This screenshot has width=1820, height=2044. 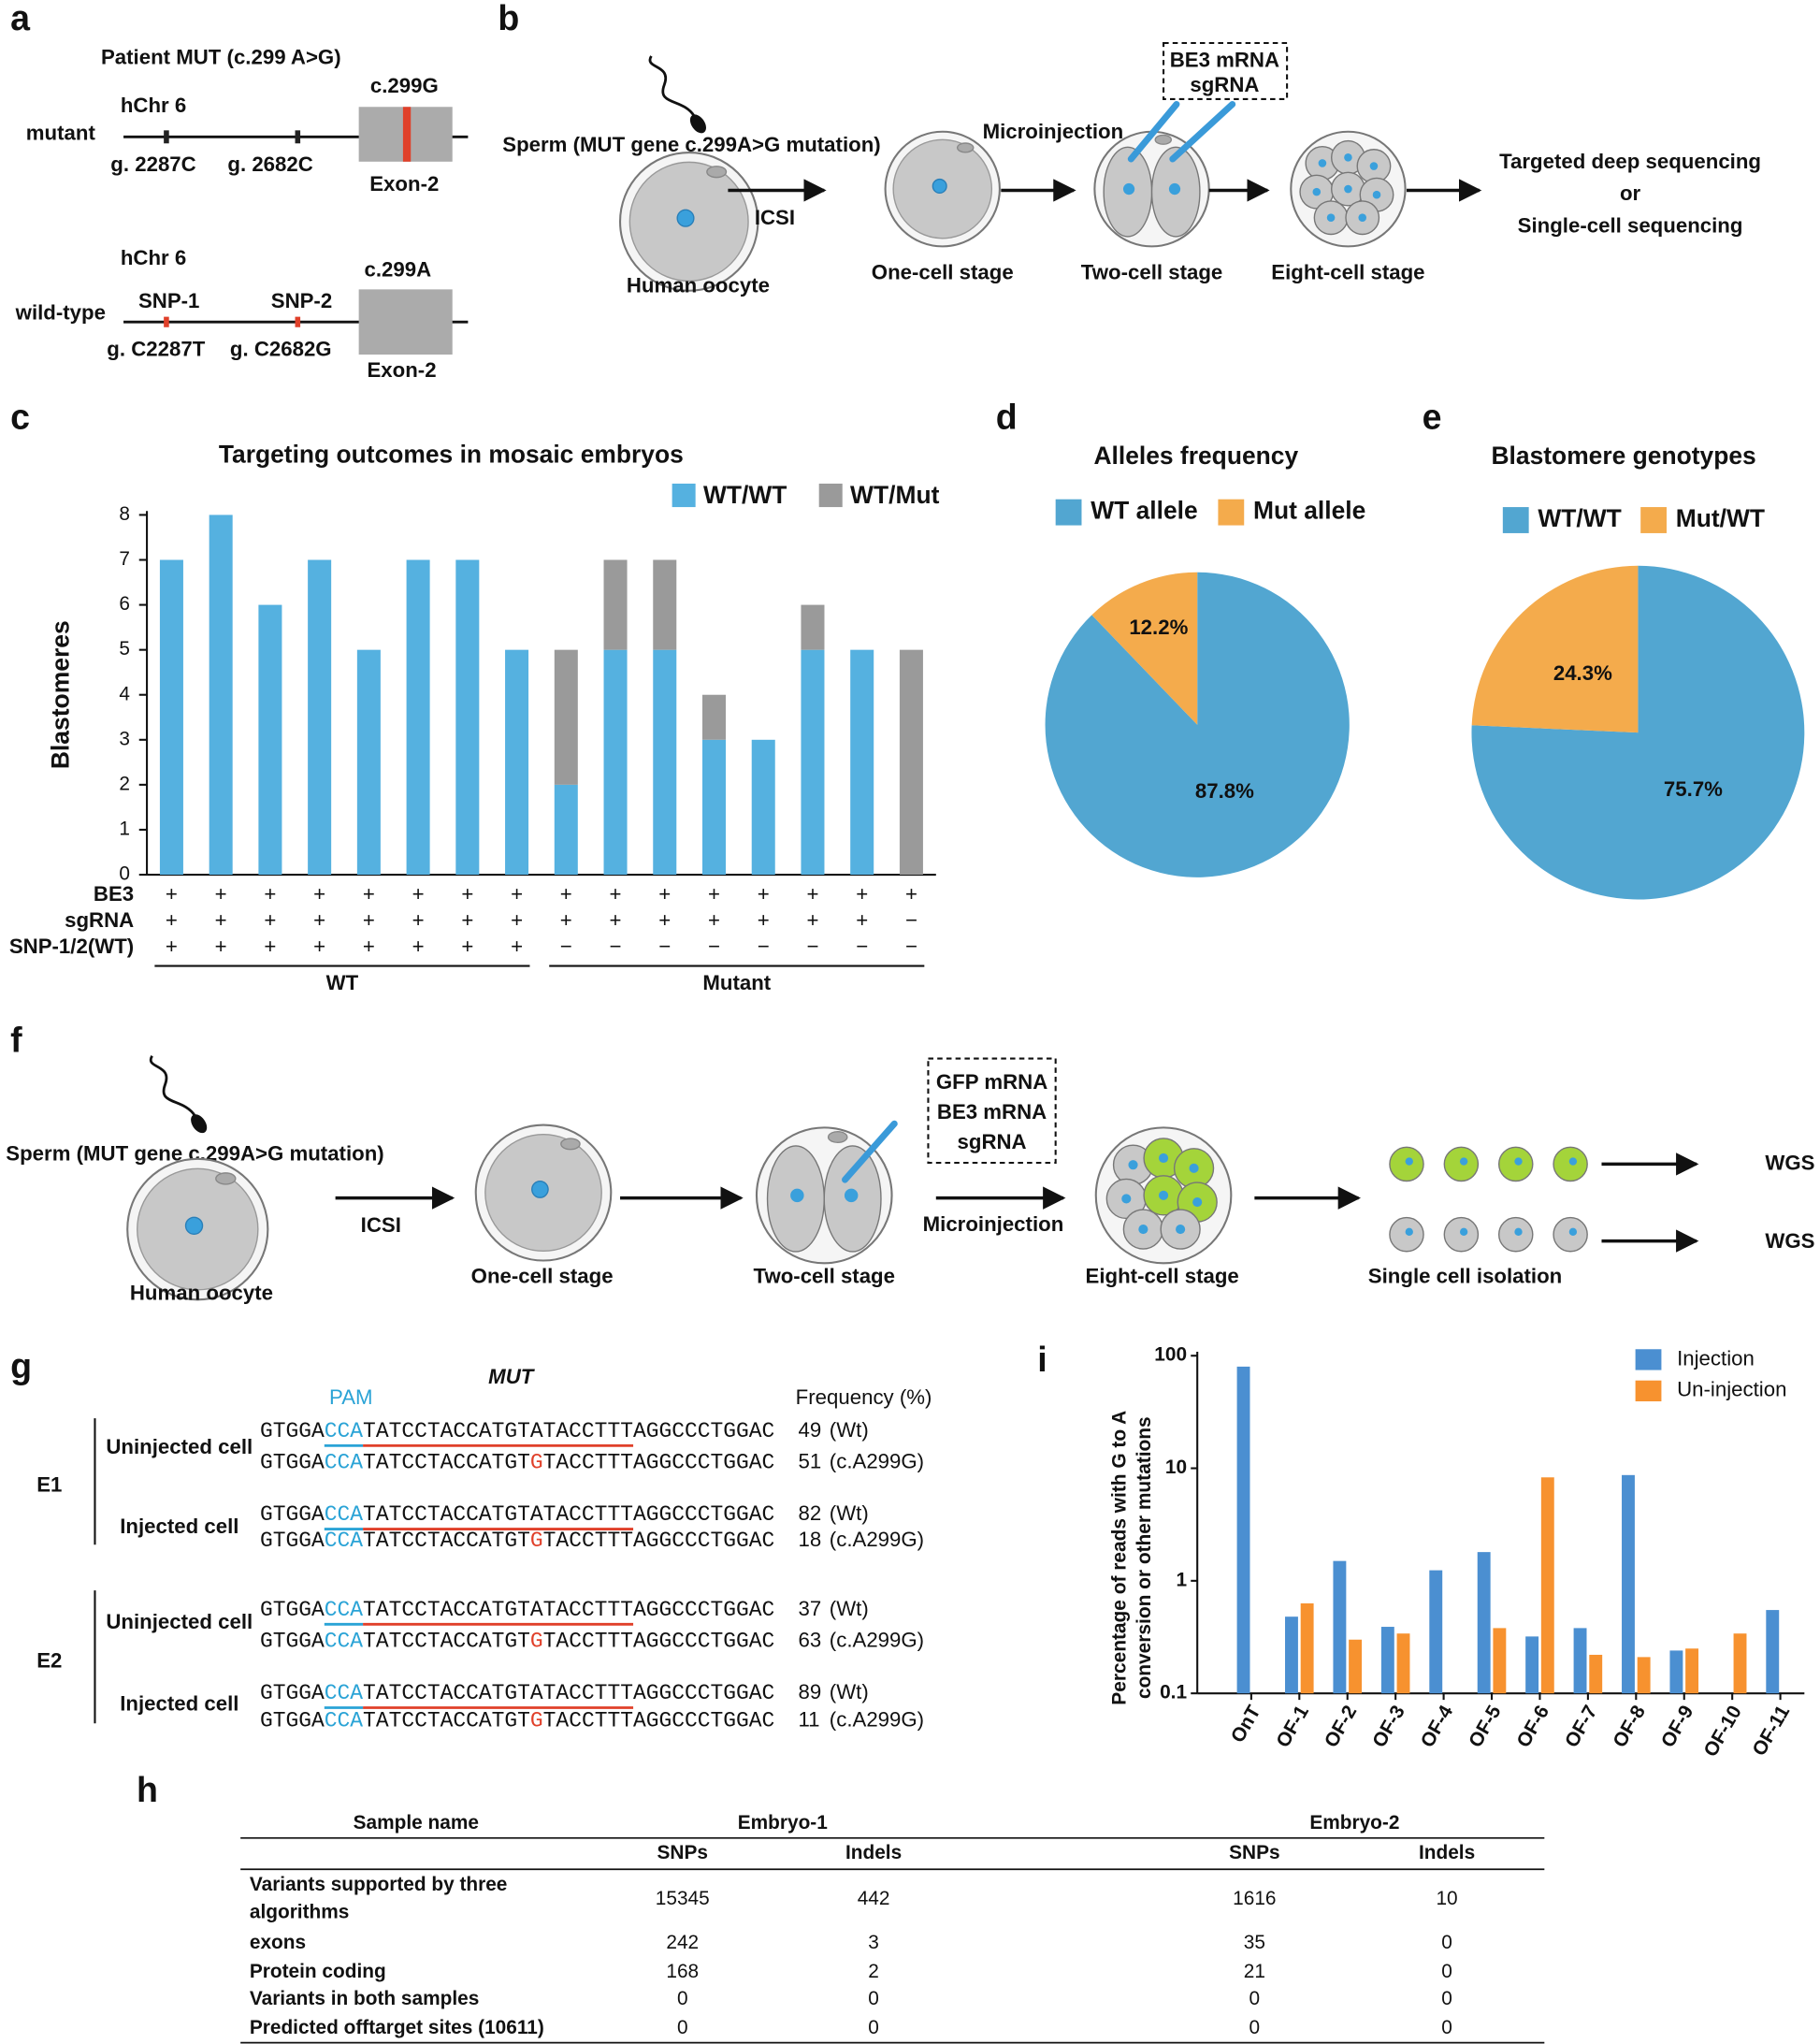 What do you see at coordinates (342, 982) in the screenshot?
I see `group-label: WT` at bounding box center [342, 982].